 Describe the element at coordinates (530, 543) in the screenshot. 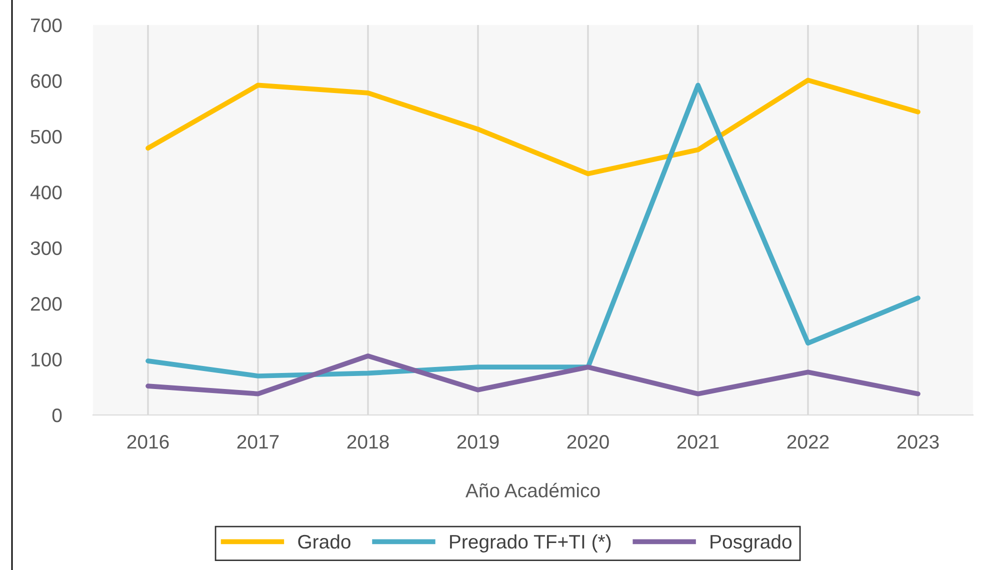

I see `legend-label: Pregrado TF+TI (*)` at that location.